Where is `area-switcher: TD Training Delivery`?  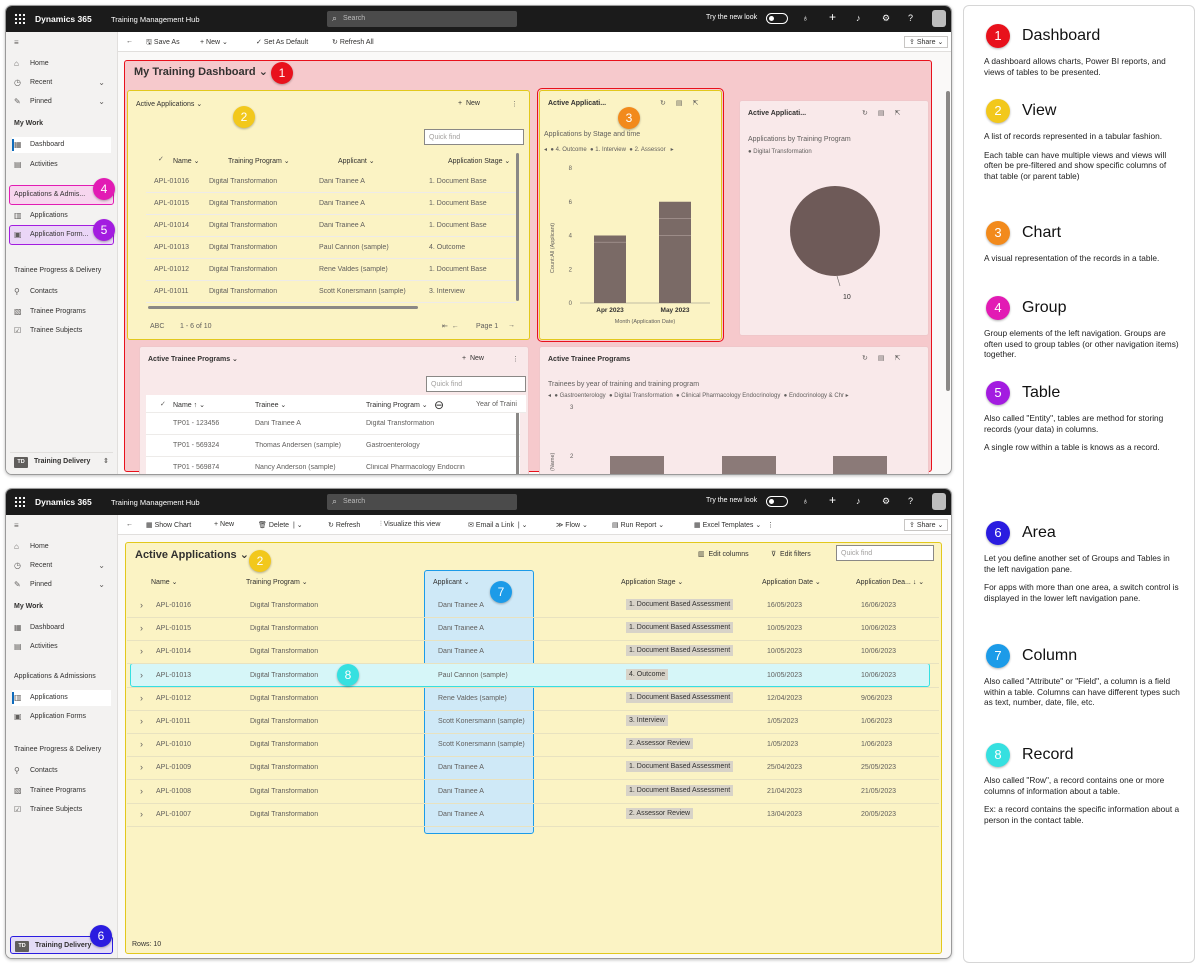 area-switcher: TD Training Delivery is located at coordinates (61, 945).